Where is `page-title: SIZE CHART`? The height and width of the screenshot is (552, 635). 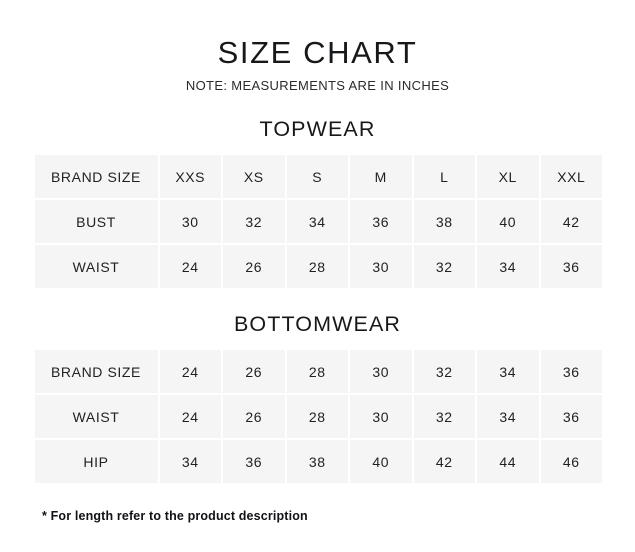
page-title: SIZE CHART is located at coordinates (317, 52).